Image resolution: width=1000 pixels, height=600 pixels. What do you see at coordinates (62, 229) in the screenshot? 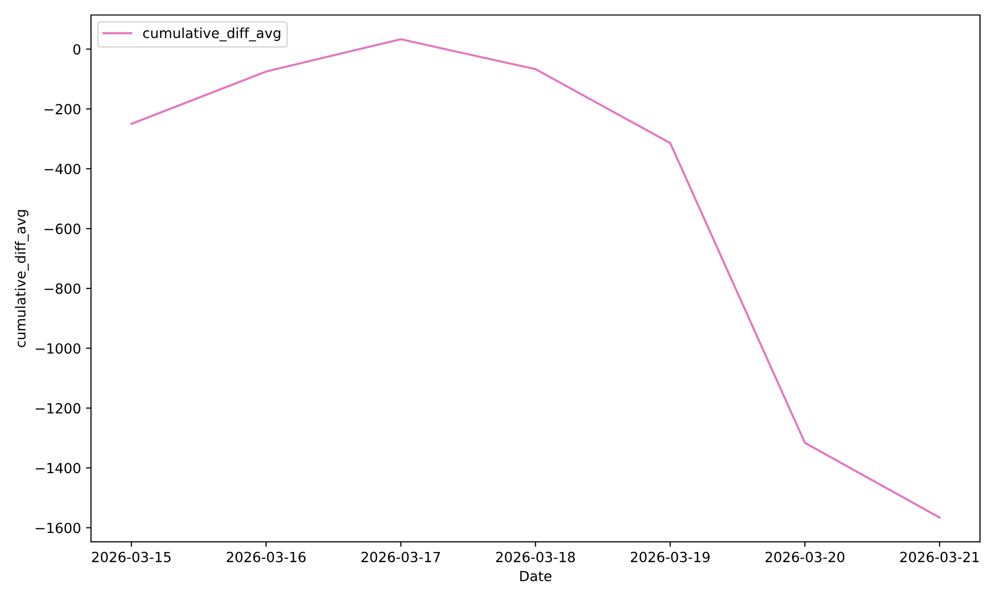
I see `y-tick-label: −600` at bounding box center [62, 229].